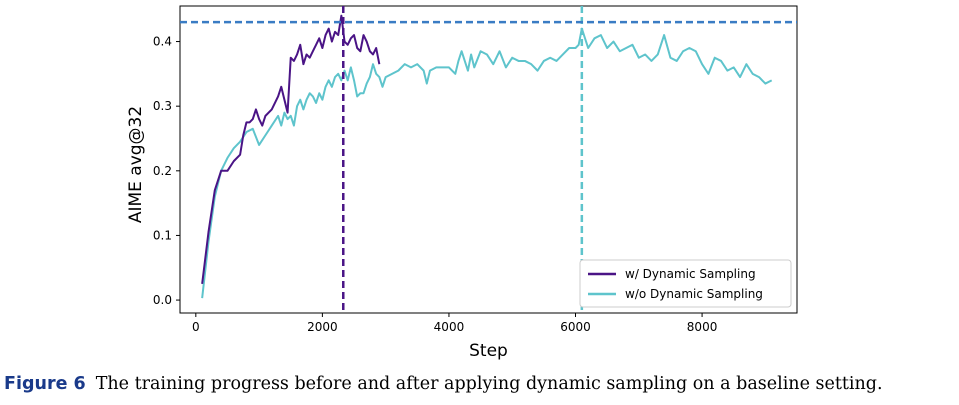 The width and height of the screenshot is (959, 405). I want to click on y-tick-label: 0.1, so click(162, 235).